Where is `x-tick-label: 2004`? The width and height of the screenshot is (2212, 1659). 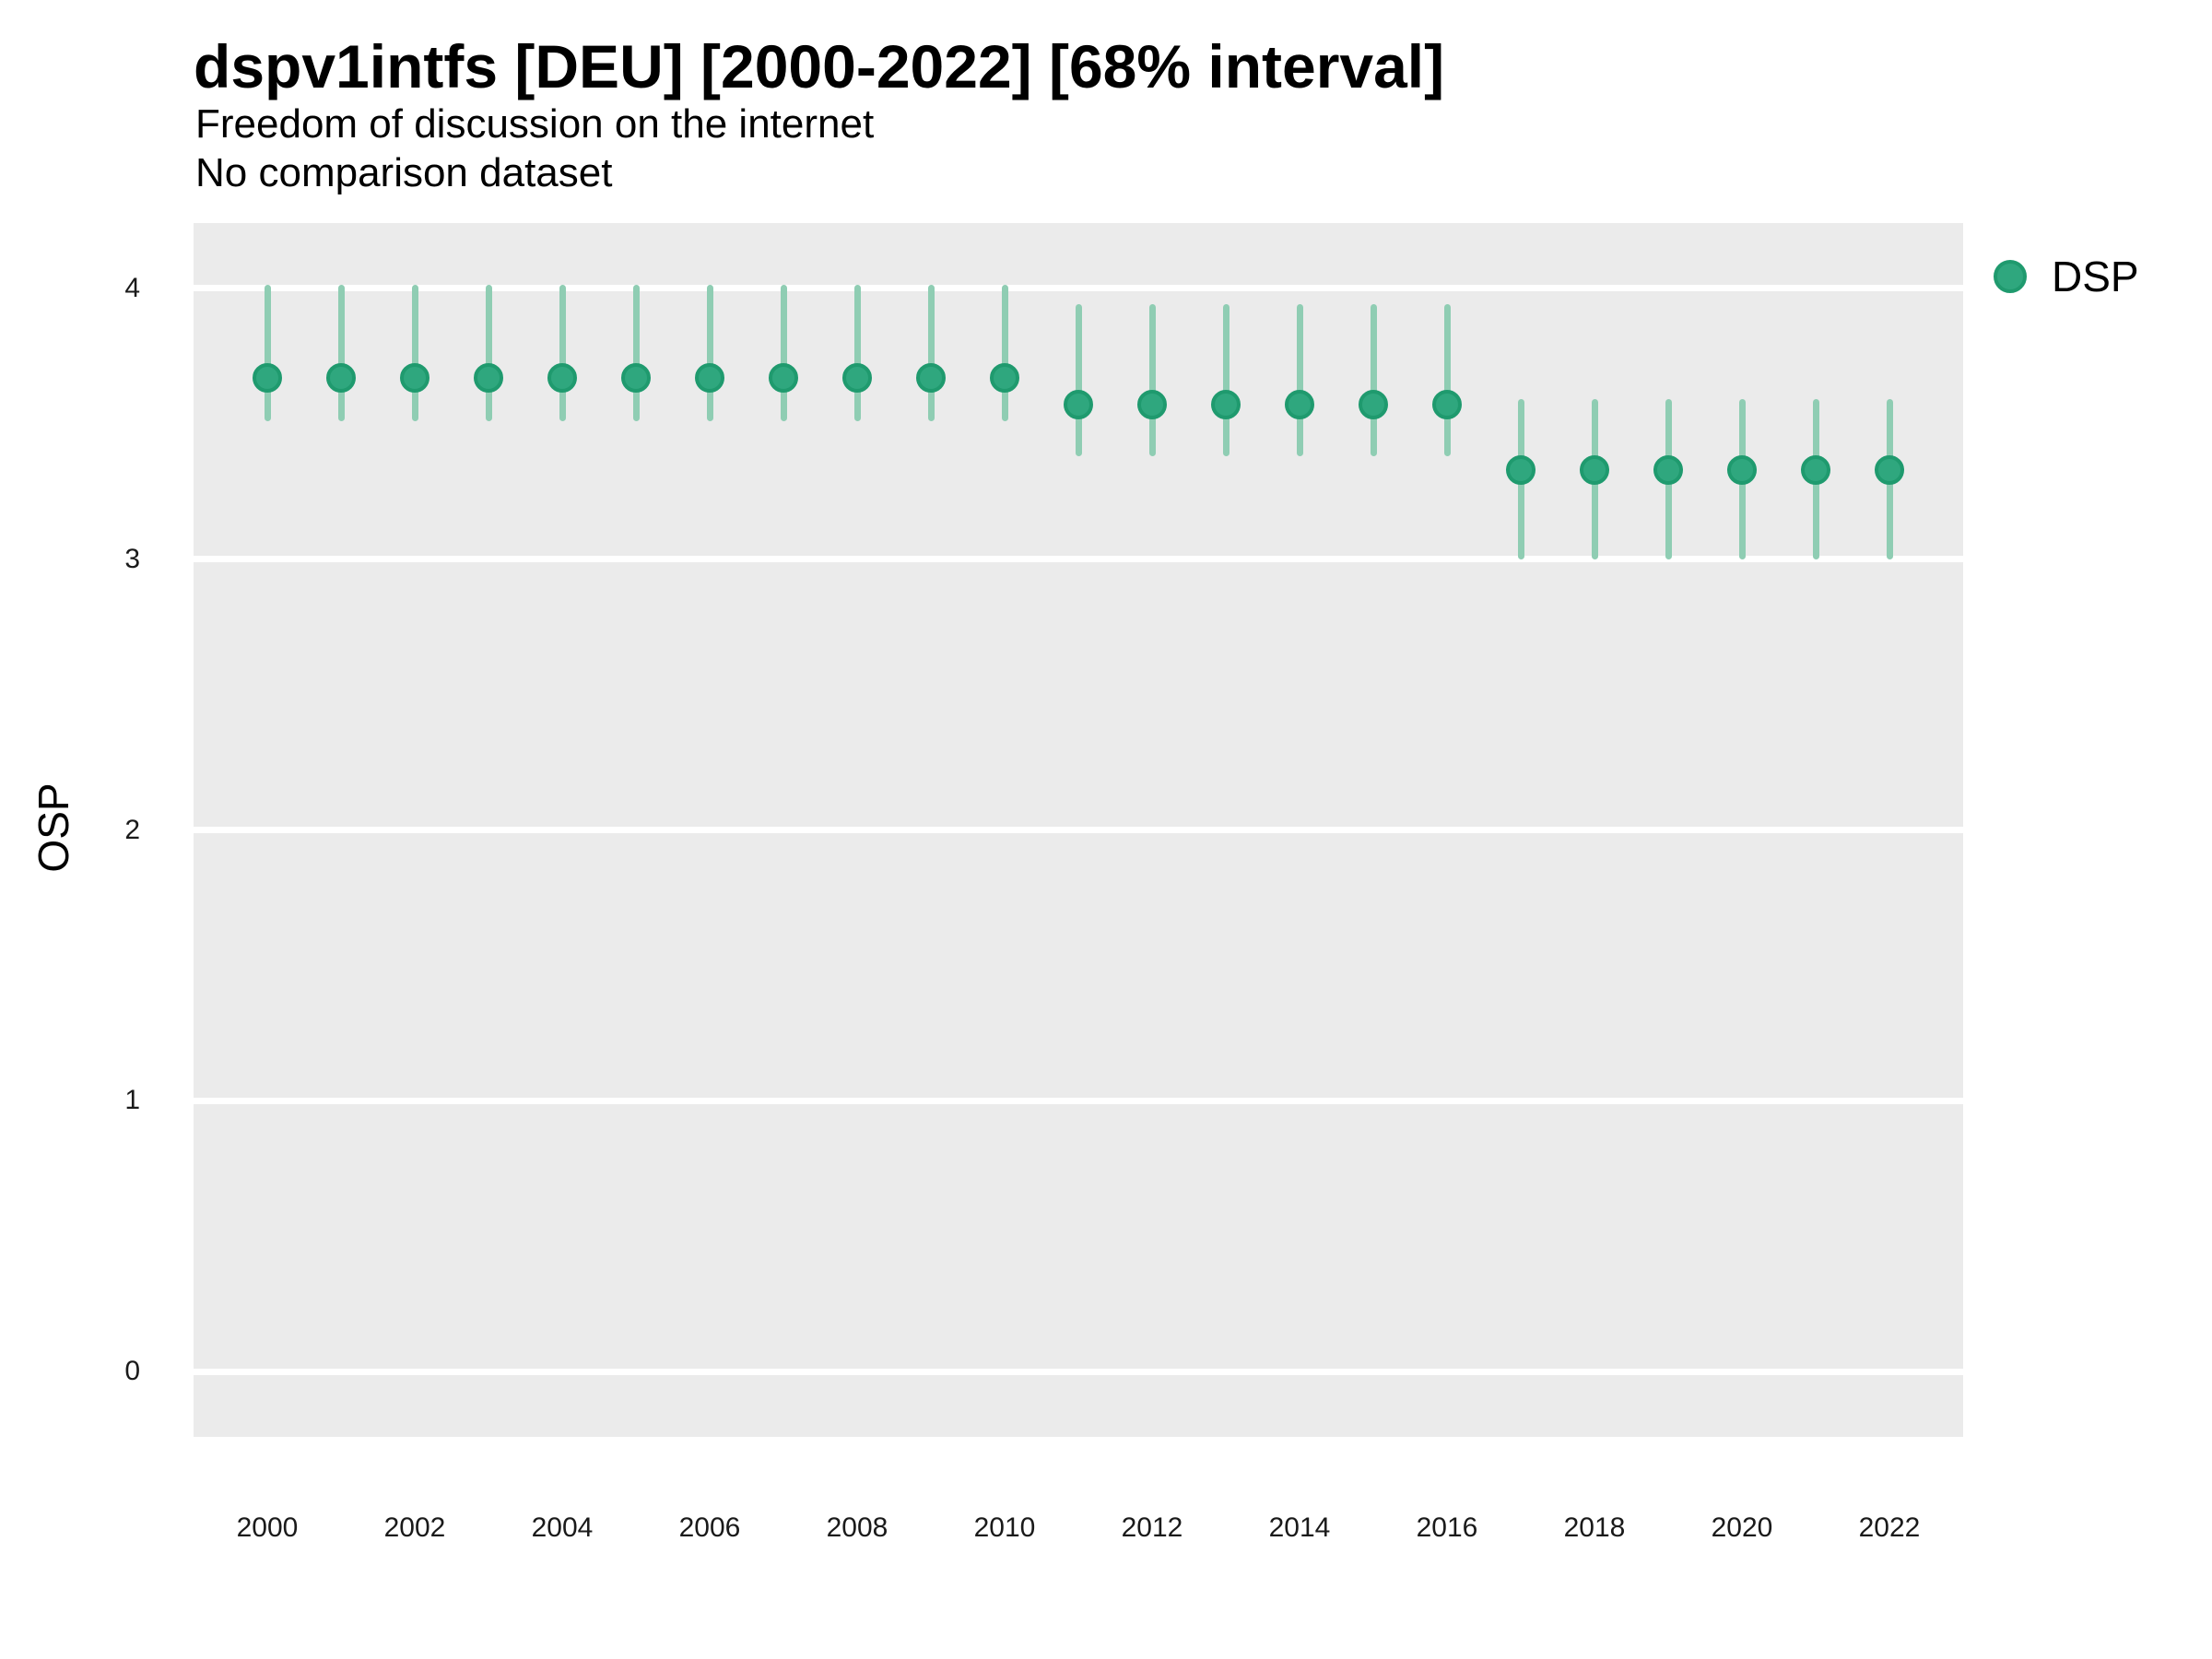
x-tick-label: 2004 is located at coordinates (562, 1527).